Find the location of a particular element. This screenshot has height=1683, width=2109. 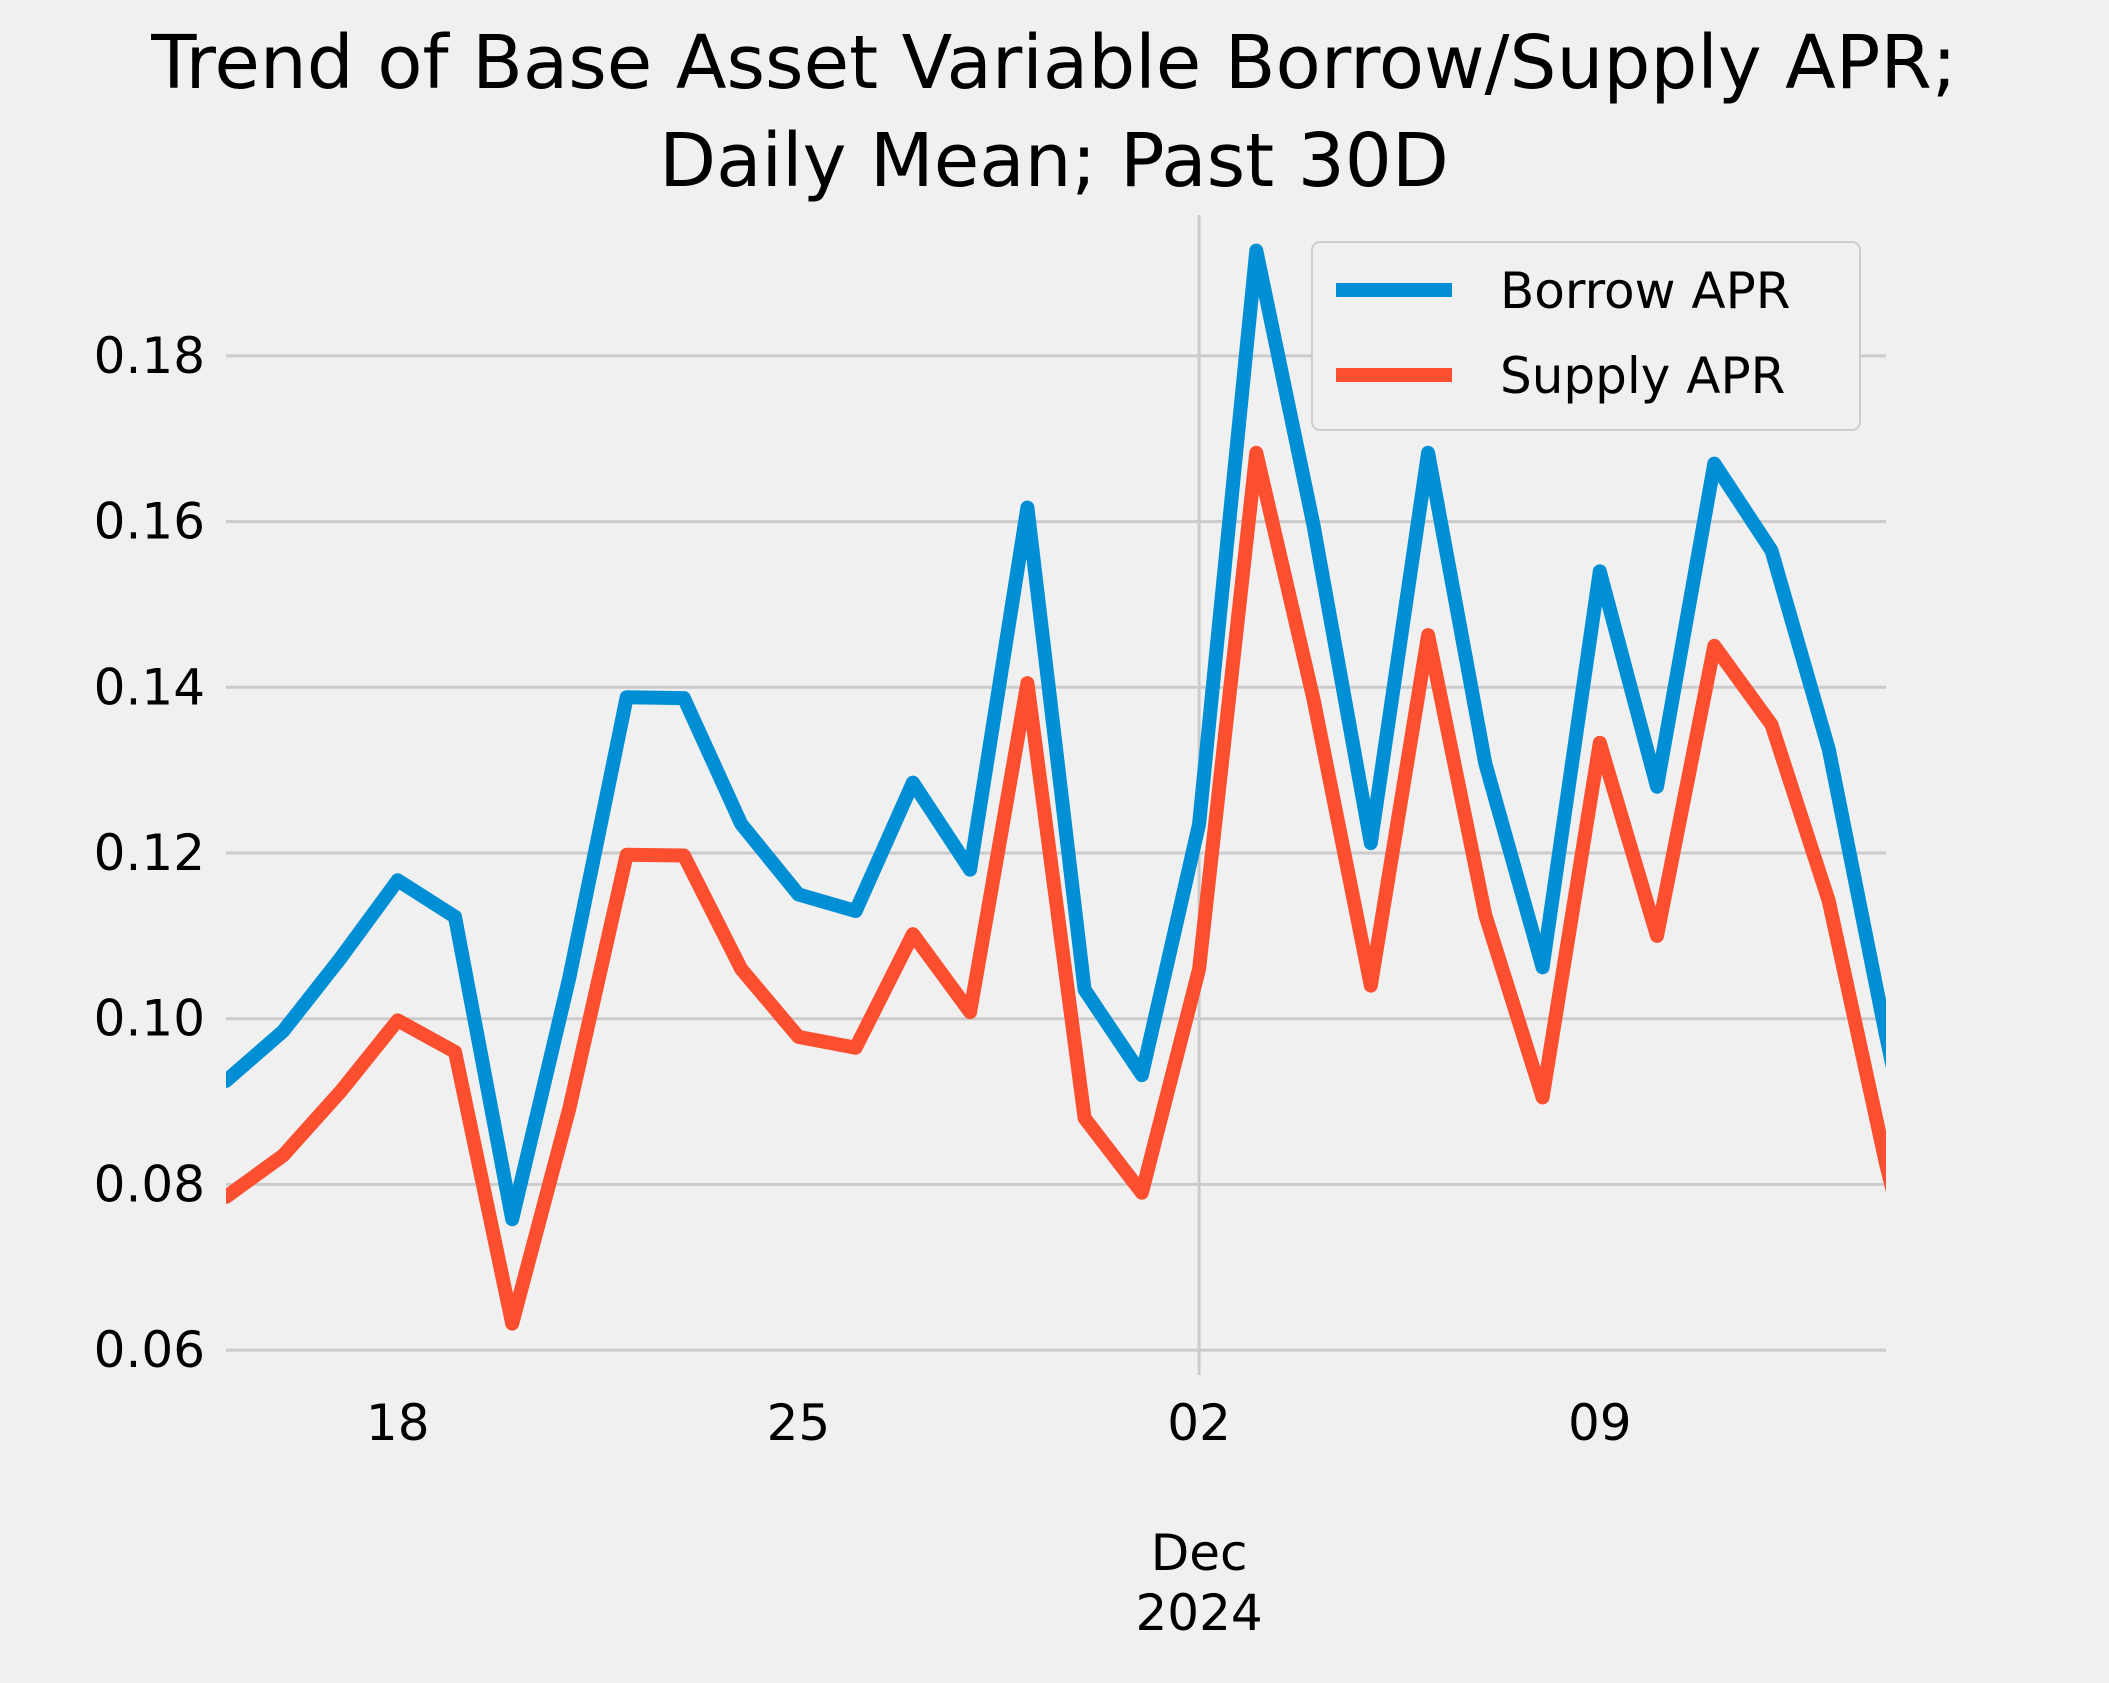

y-axis-tick-labels: 0.06 0.08 0.10 0.12 0.14 0.16 0.18 is located at coordinates (149, 853).